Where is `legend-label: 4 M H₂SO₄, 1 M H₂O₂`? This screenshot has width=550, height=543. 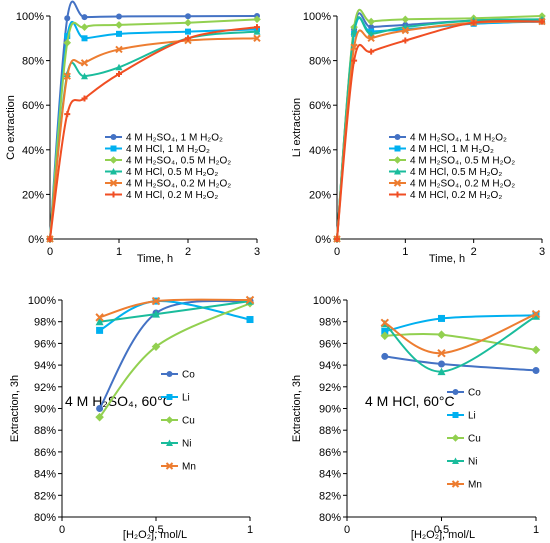
legend-label: 4 M H₂SO₄, 1 M H₂O₂ is located at coordinates (458, 138).